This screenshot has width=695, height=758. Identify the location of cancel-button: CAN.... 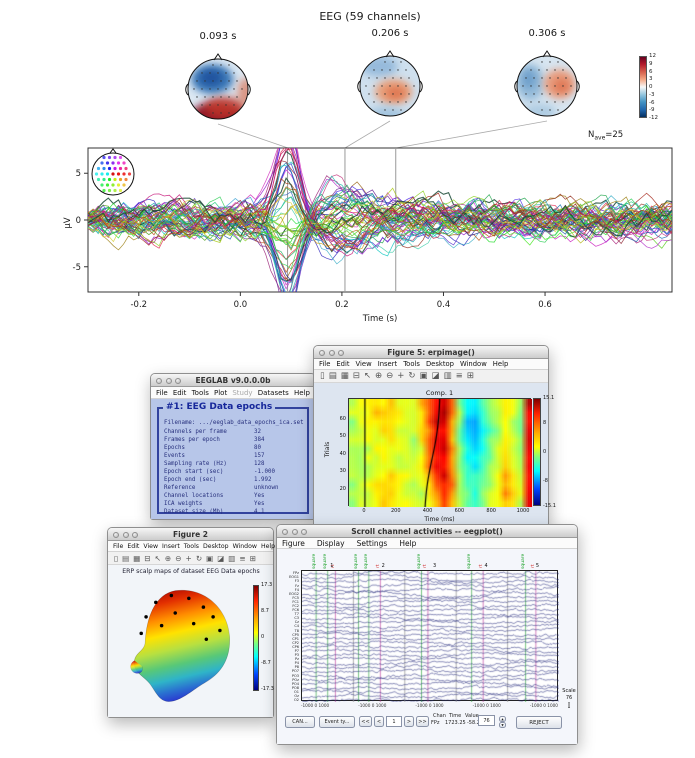
(300, 722).